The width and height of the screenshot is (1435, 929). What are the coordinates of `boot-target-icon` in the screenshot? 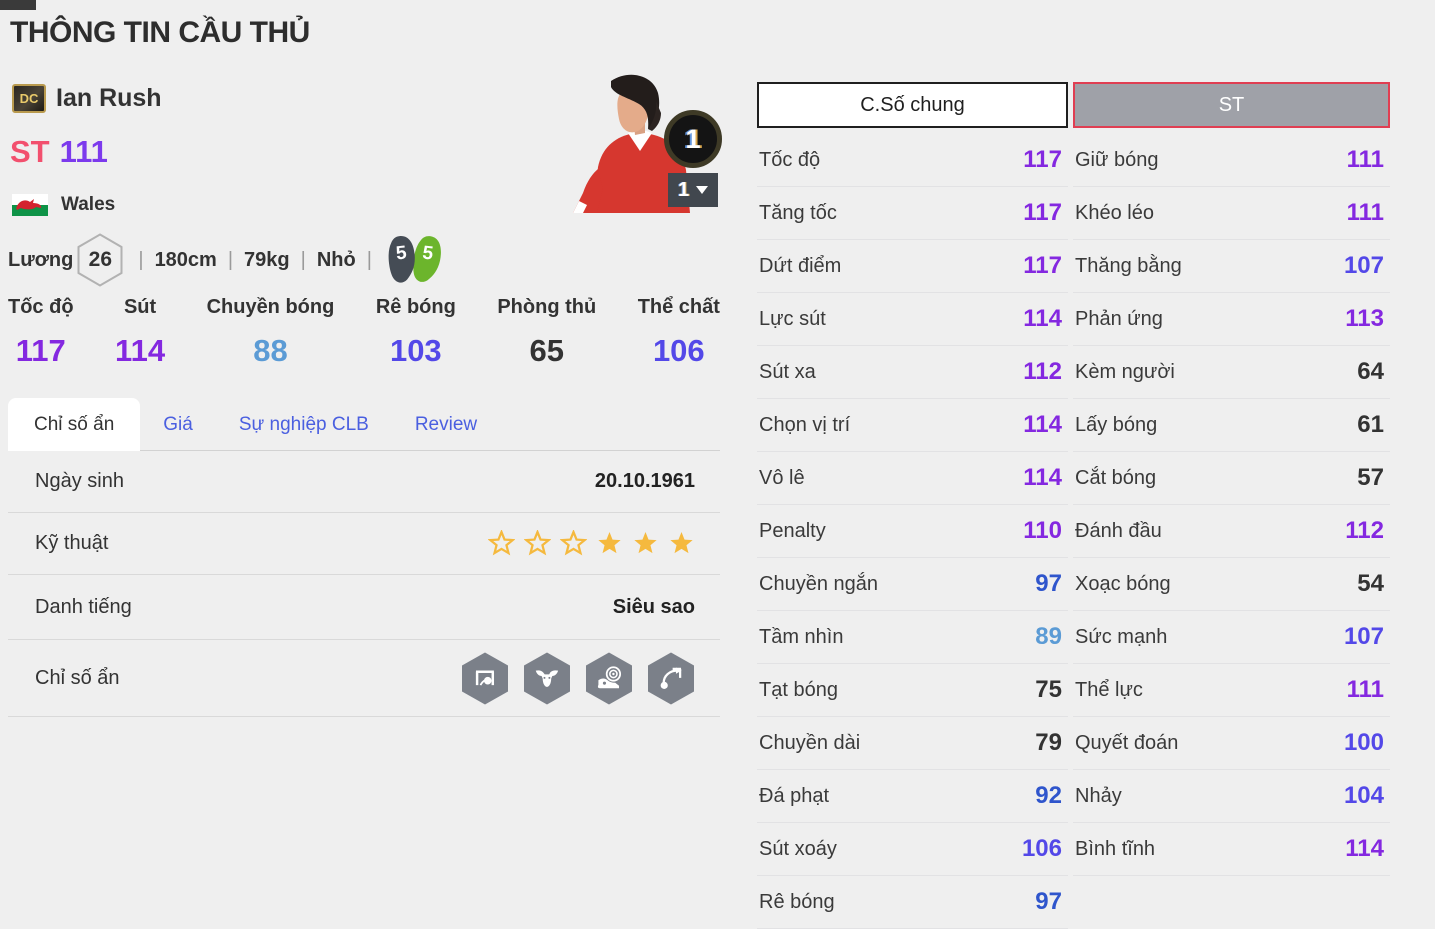 It's located at (609, 678).